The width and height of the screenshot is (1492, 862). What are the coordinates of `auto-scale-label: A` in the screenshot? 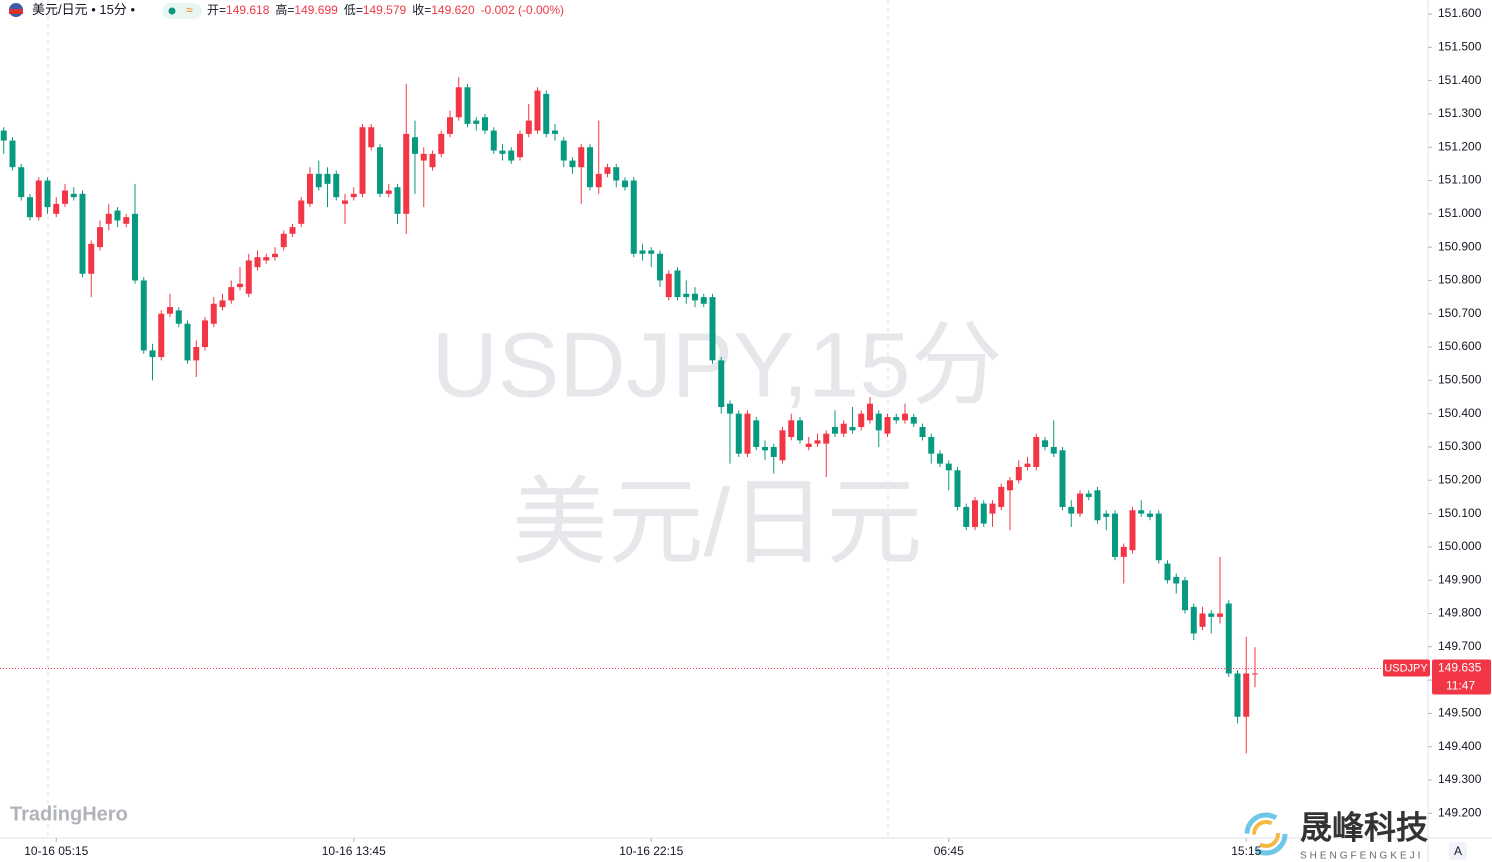 It's located at (1458, 851).